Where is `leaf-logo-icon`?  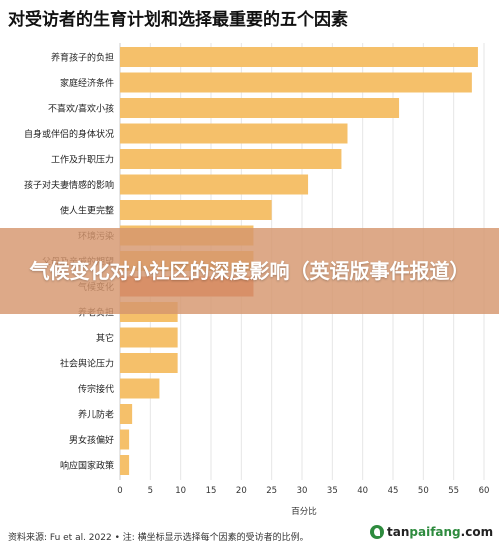
leaf-logo-icon is located at coordinates (377, 532).